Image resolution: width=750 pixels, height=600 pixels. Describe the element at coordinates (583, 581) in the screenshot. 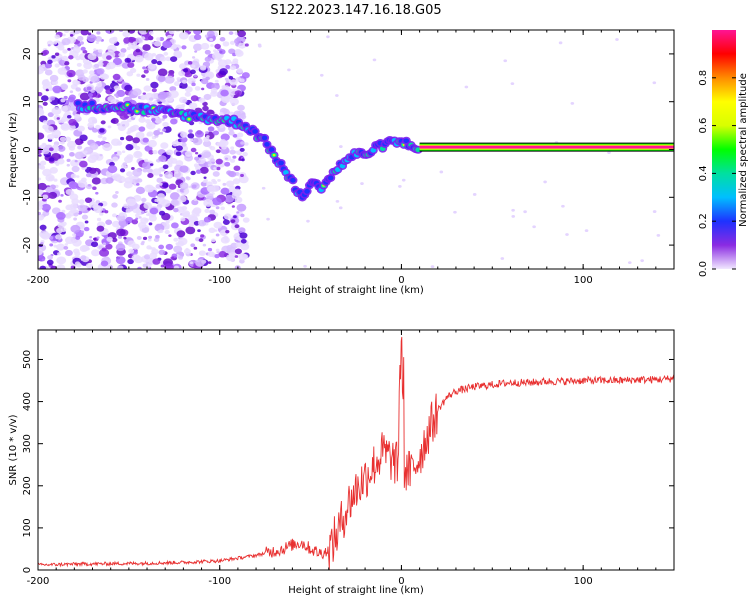

I see `snr-xtick-label: 100` at that location.